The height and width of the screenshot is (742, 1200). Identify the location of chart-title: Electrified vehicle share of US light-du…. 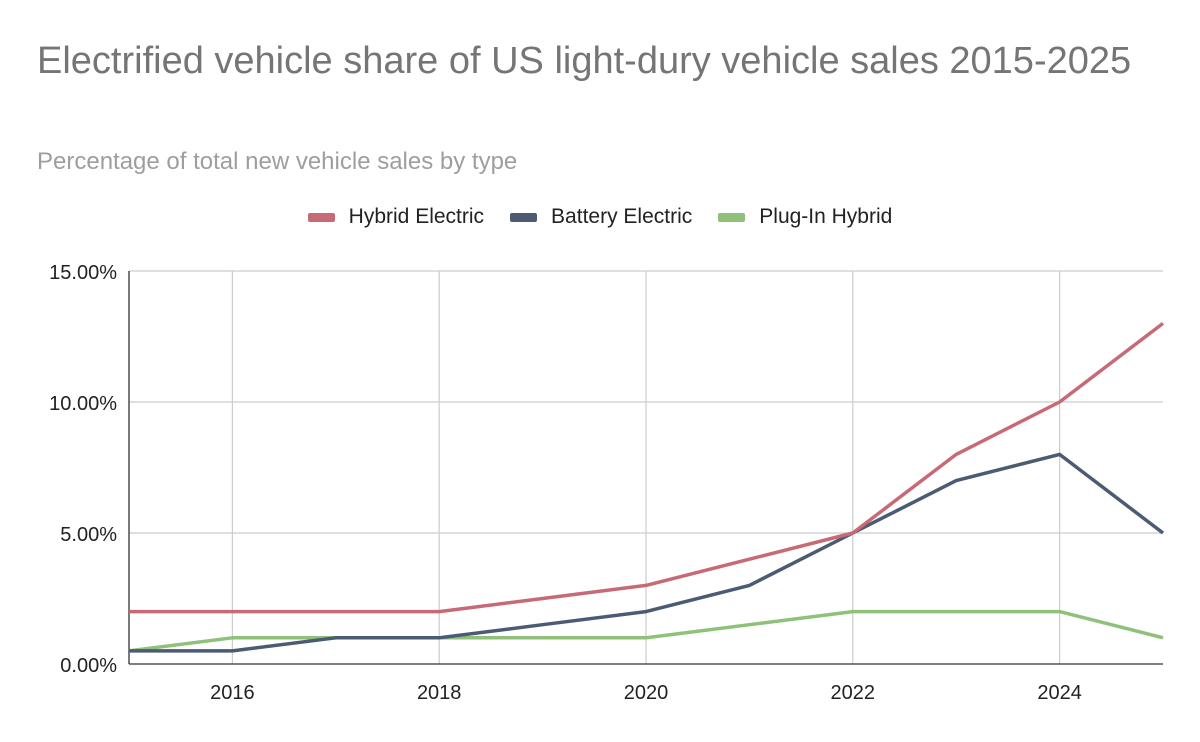
(584, 61).